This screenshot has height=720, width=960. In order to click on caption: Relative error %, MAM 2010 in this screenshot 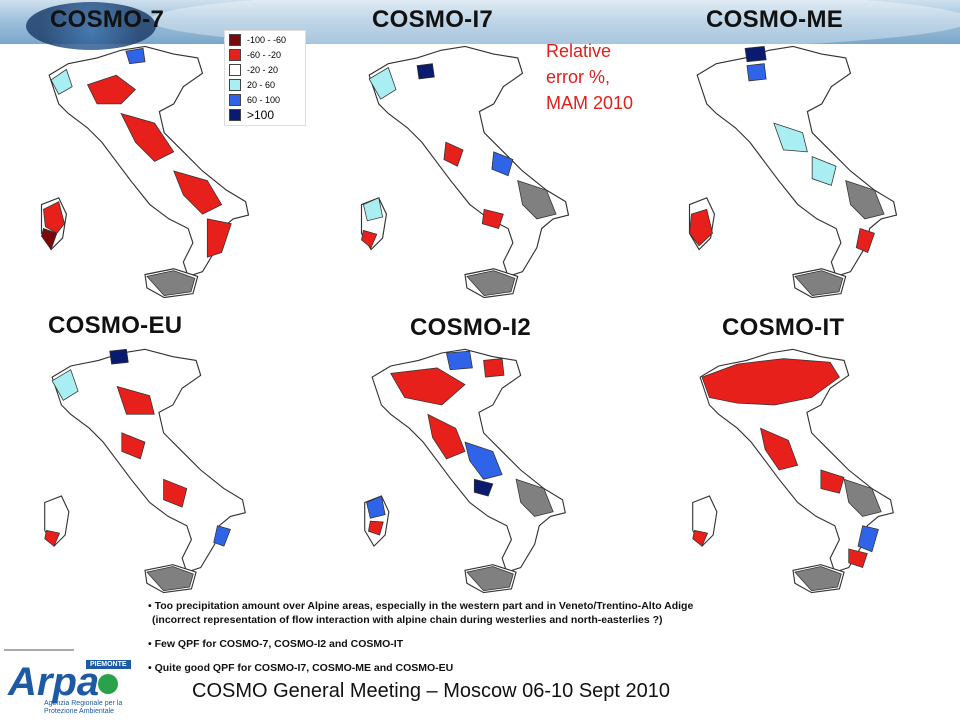, I will do `click(616, 77)`.